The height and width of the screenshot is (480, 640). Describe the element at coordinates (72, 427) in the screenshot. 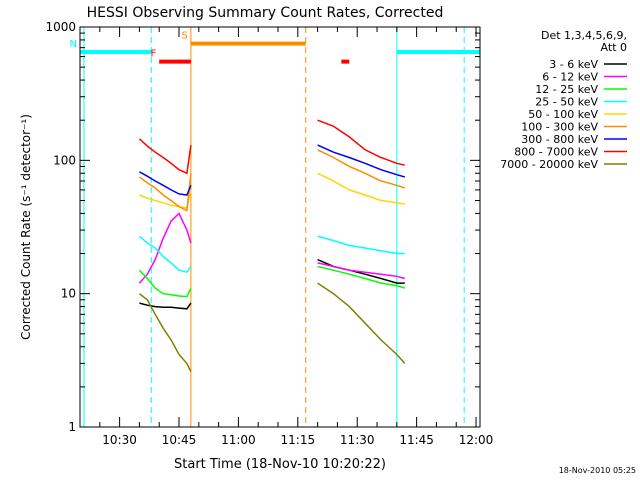

I see `y-tick-label: 1` at that location.